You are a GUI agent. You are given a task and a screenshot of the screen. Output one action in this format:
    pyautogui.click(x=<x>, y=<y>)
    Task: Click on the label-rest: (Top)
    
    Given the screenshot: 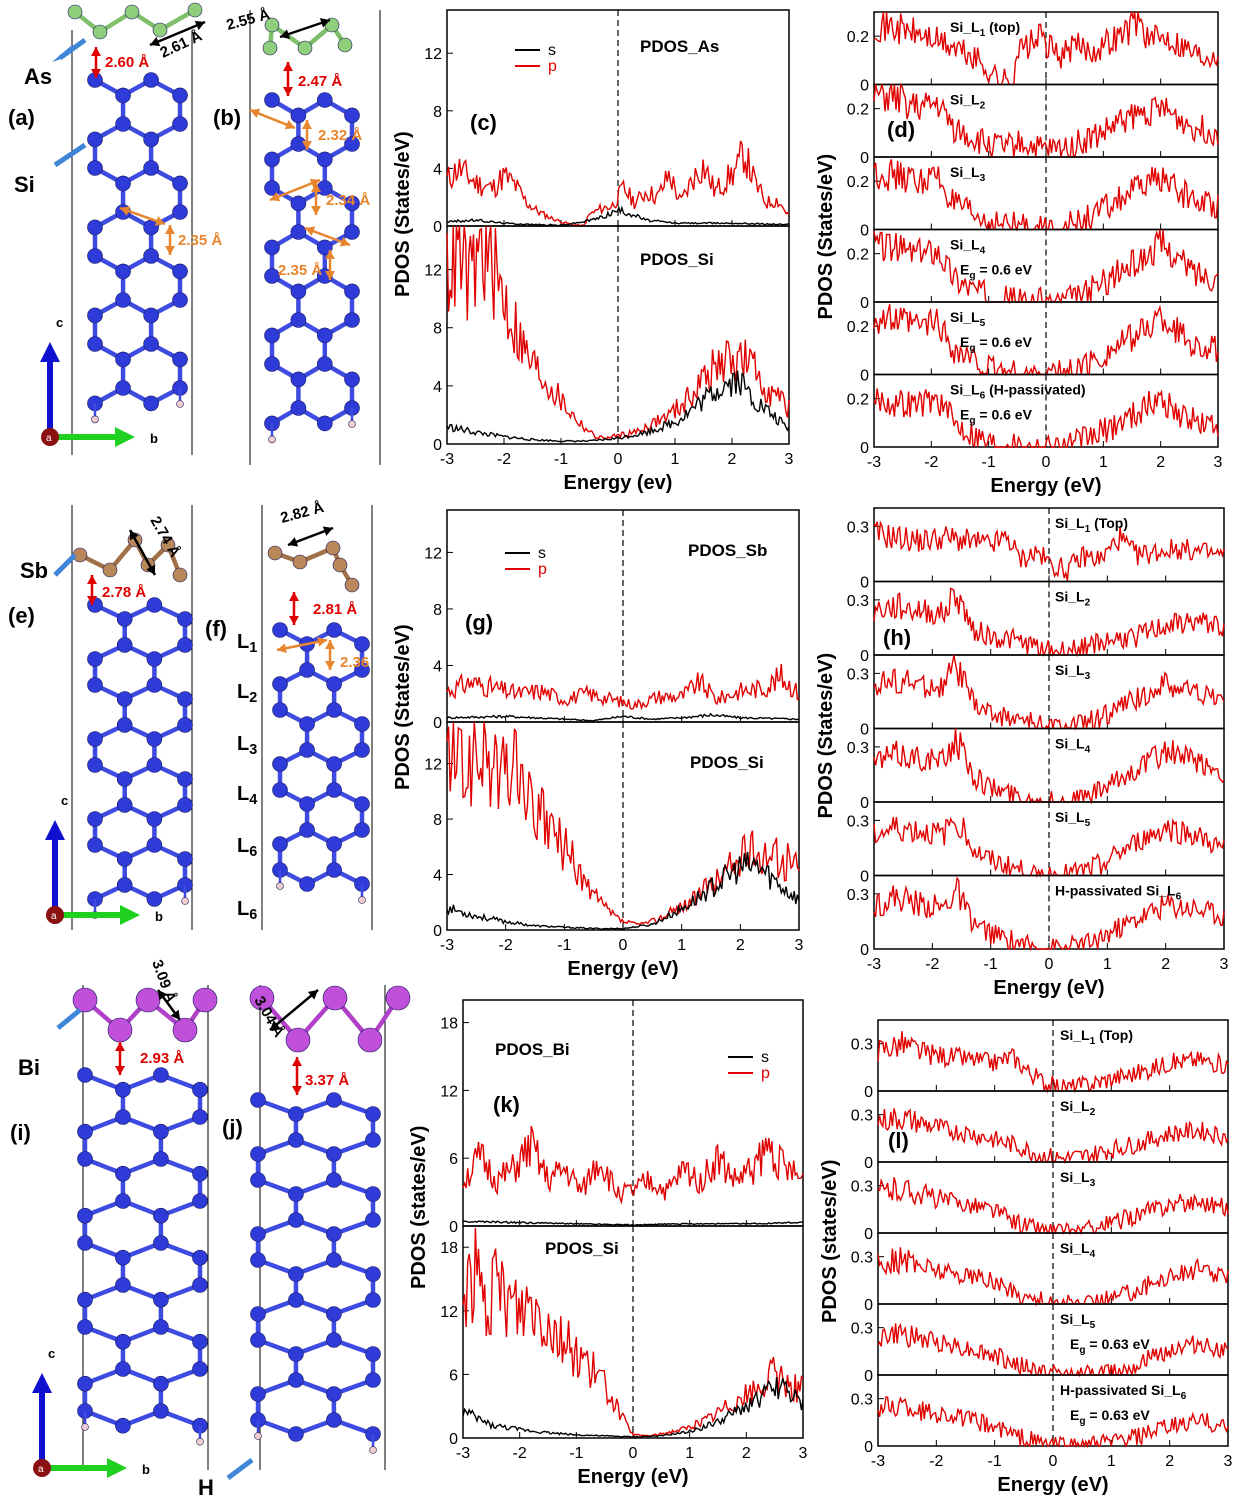 What is the action you would take?
    pyautogui.click(x=1109, y=523)
    